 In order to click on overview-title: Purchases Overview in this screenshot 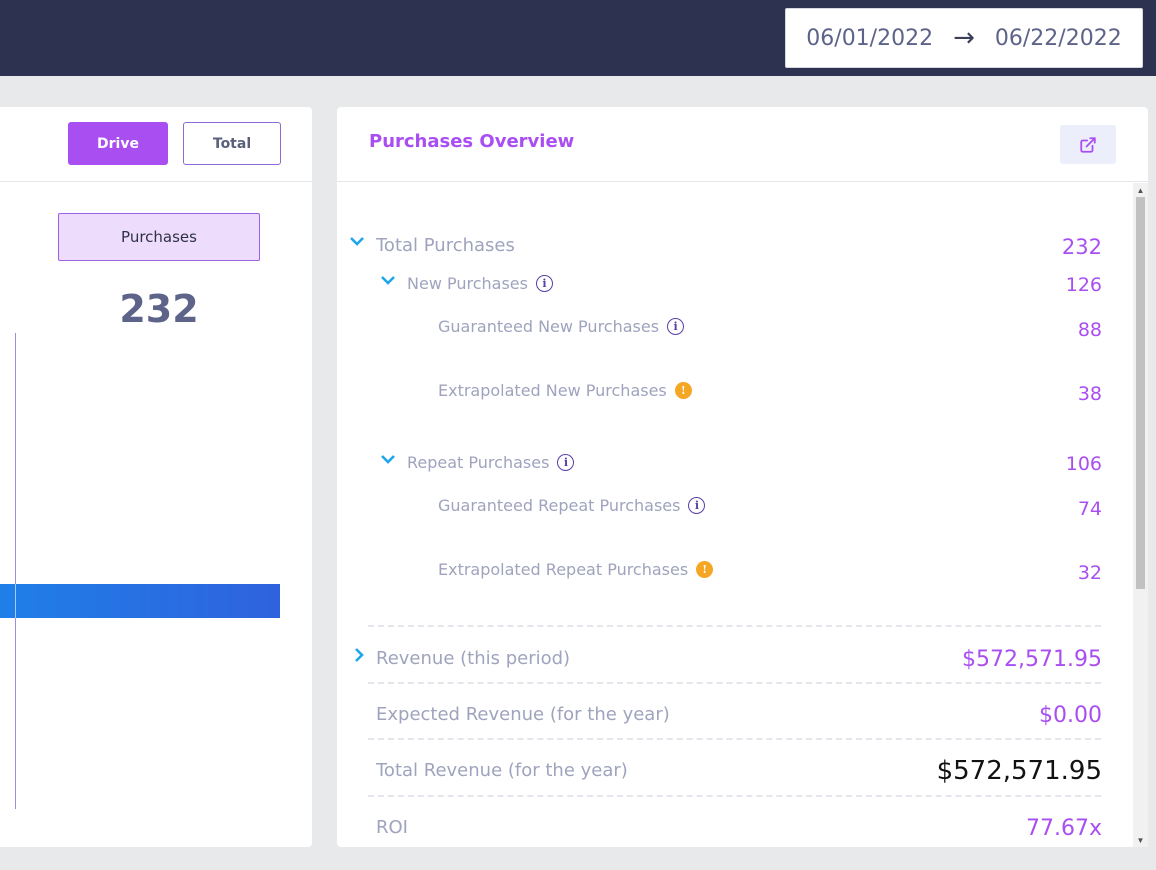, I will do `click(472, 141)`.